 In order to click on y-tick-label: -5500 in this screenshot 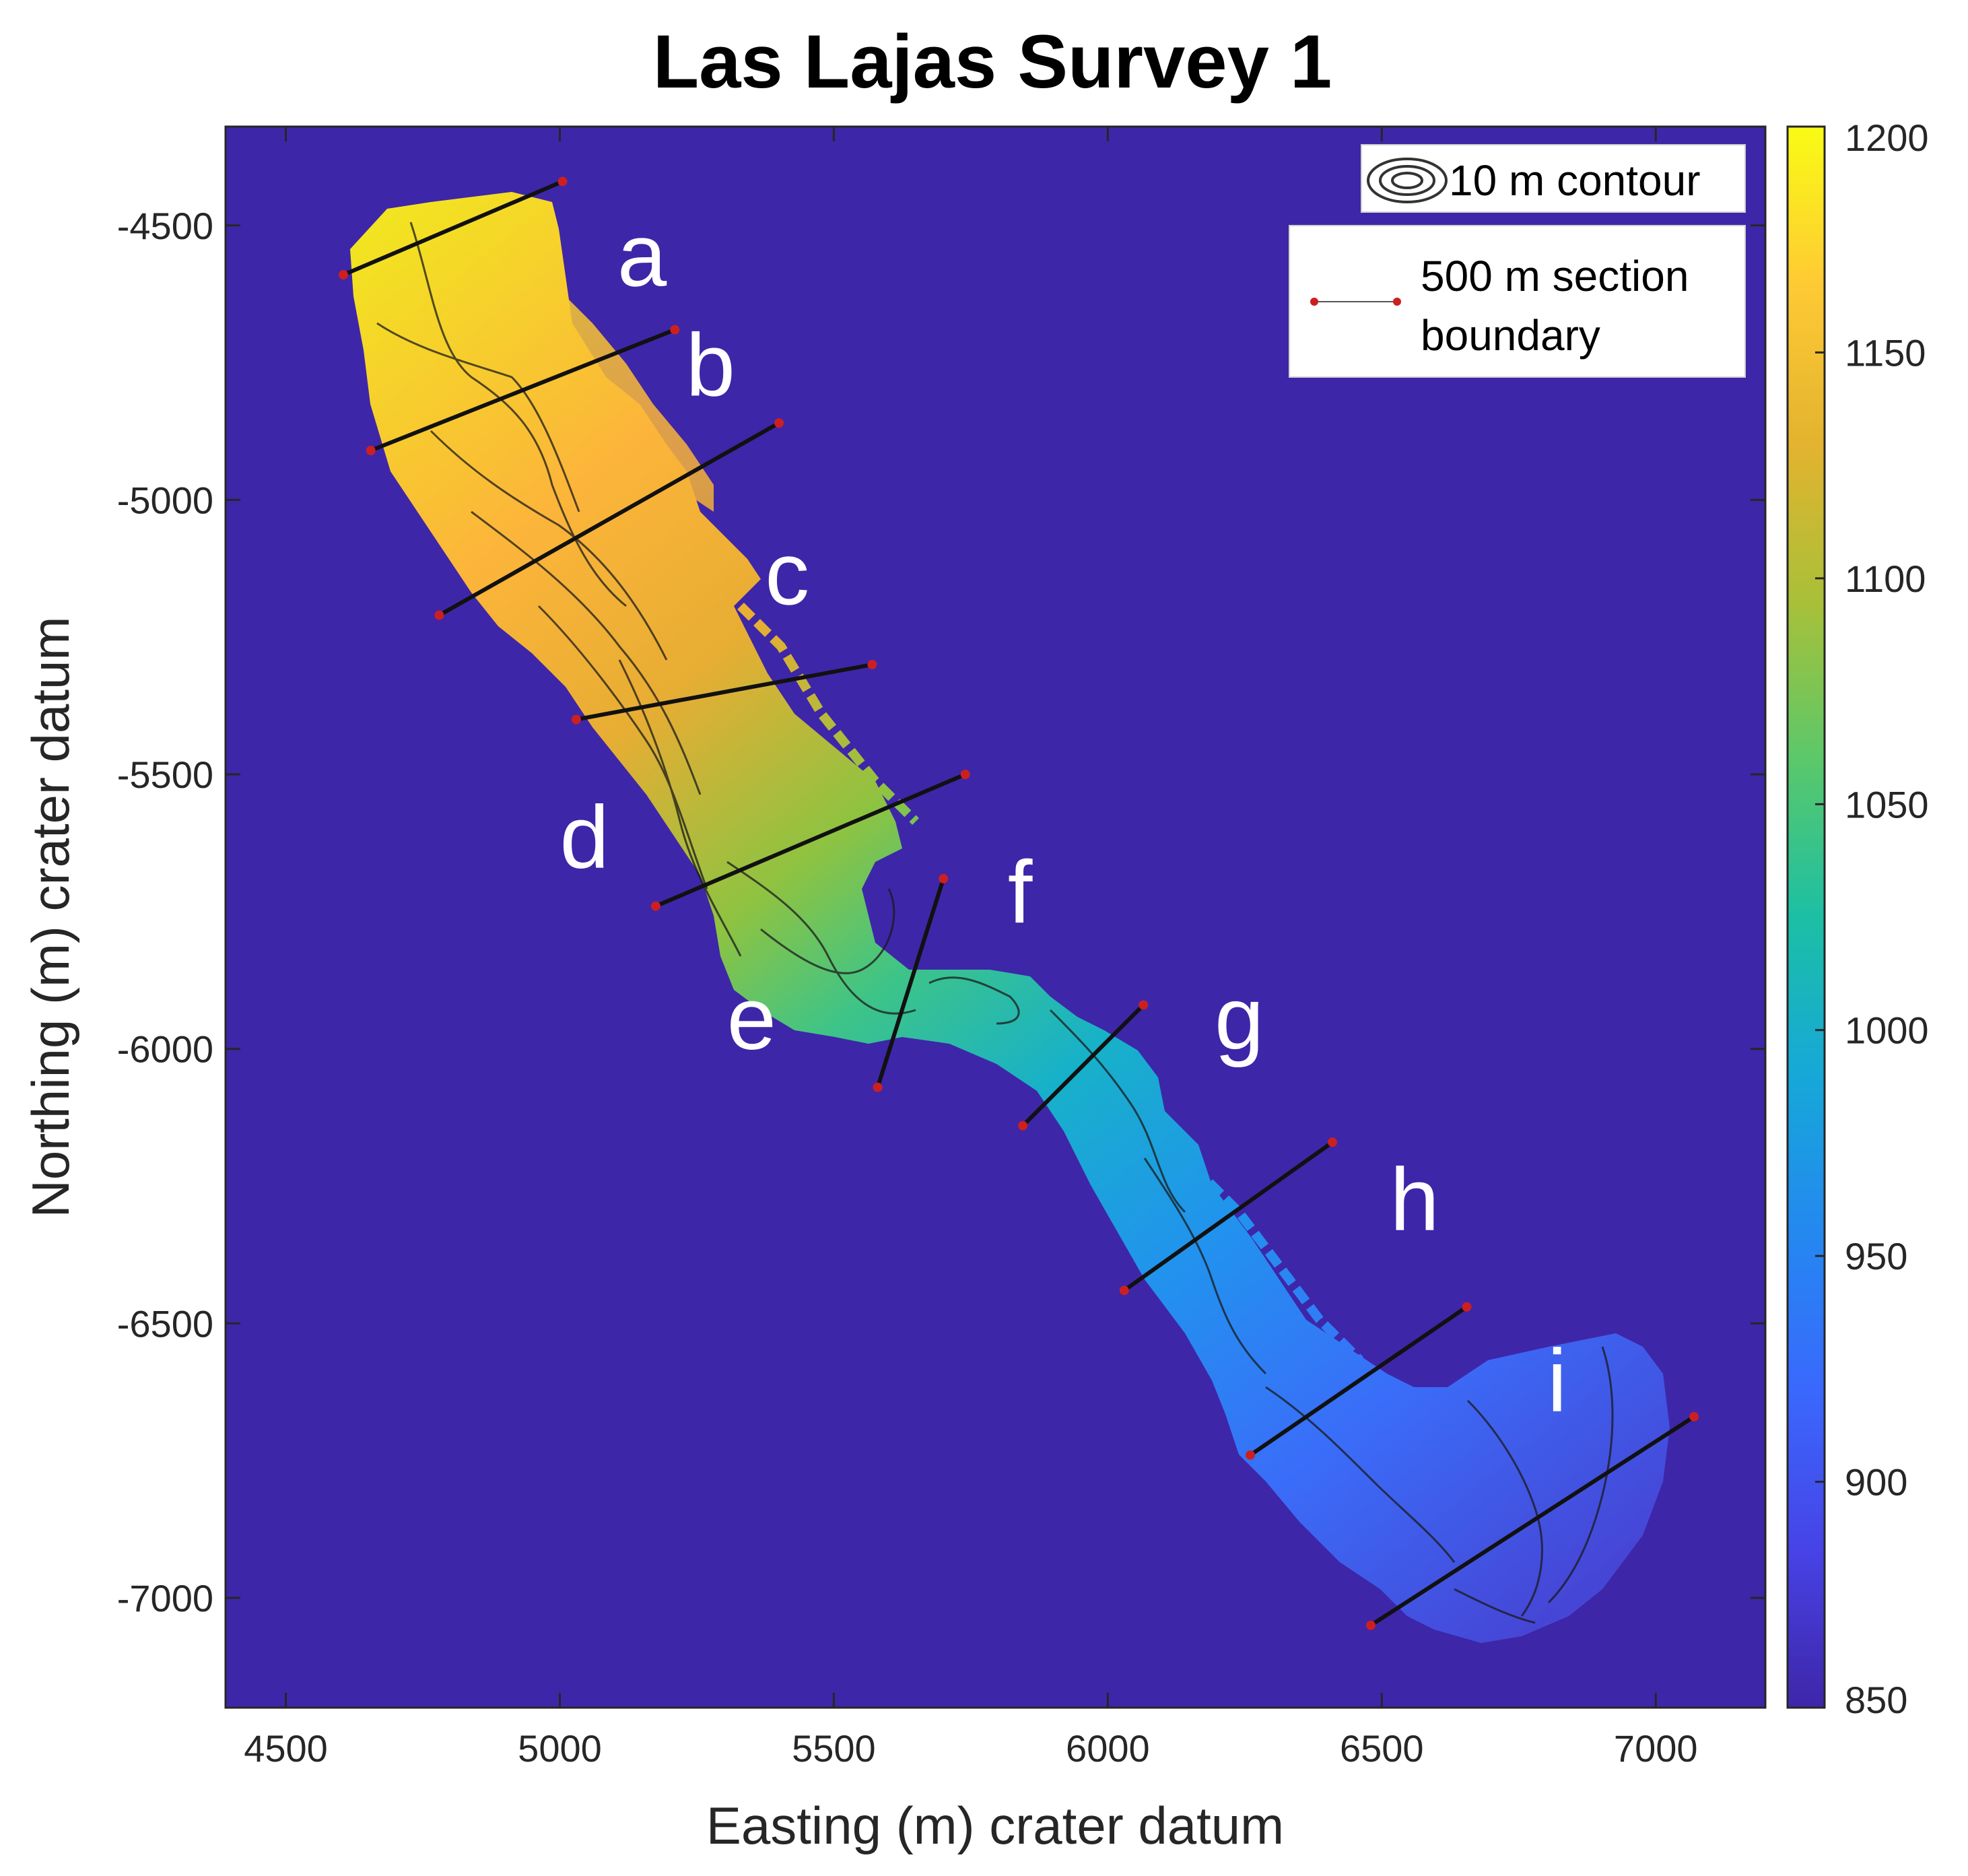, I will do `click(165, 774)`.